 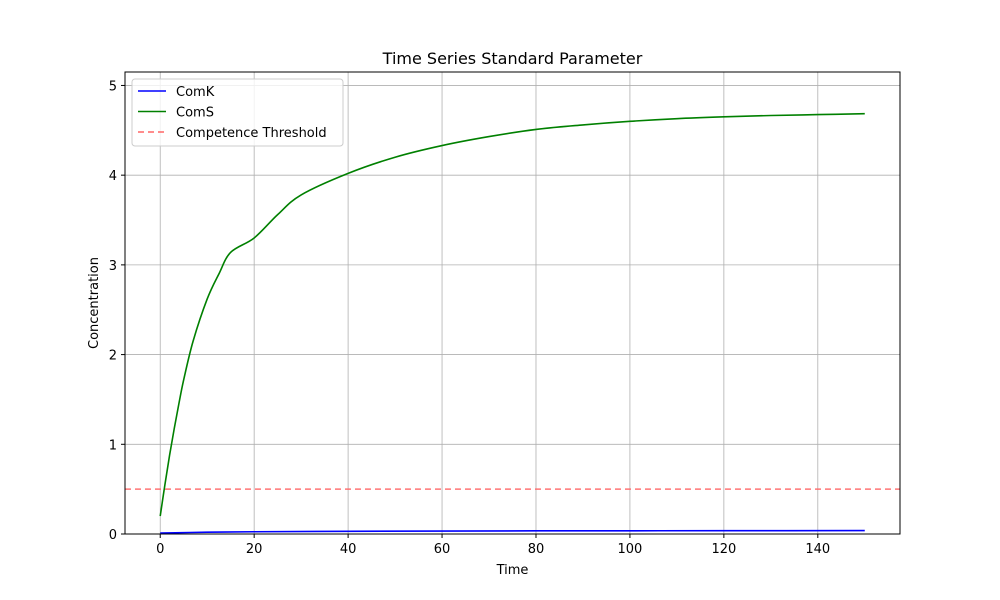 What do you see at coordinates (348, 549) in the screenshot?
I see `x-tick-label: 40` at bounding box center [348, 549].